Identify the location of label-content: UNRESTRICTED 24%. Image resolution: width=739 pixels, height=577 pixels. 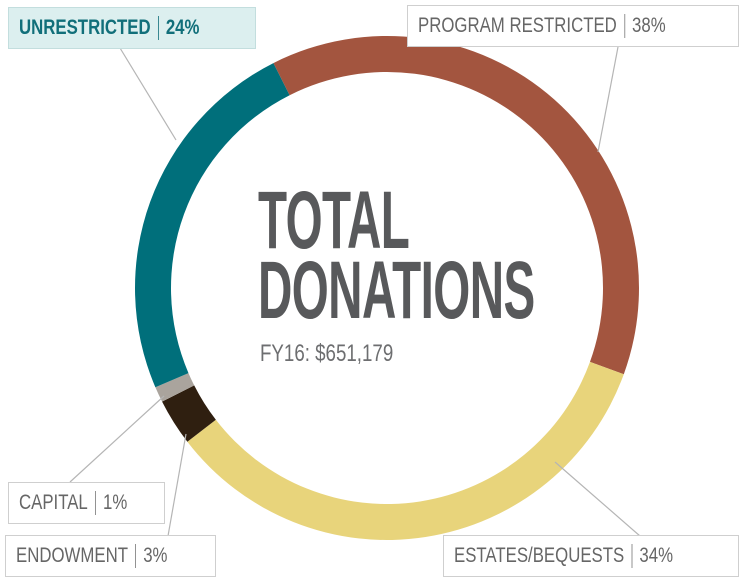
(109, 28).